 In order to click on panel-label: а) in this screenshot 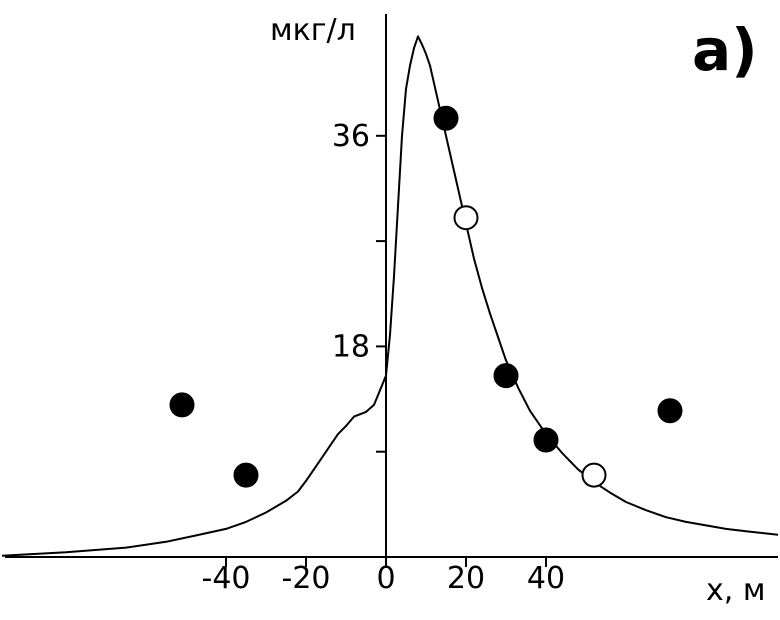, I will do `click(725, 50)`.